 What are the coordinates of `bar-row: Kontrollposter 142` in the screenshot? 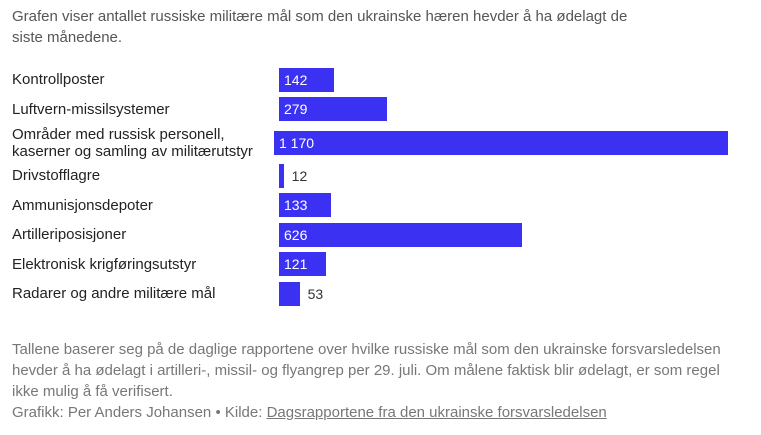 It's located at (382, 80).